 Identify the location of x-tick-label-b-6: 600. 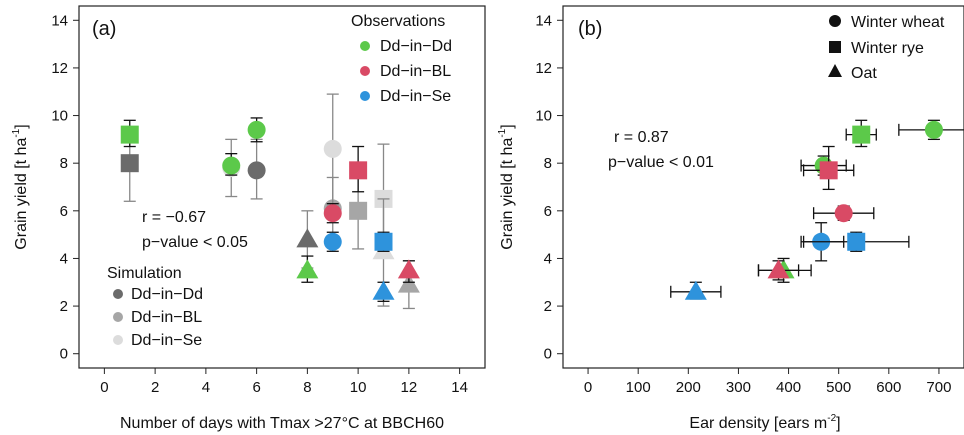
(888, 387).